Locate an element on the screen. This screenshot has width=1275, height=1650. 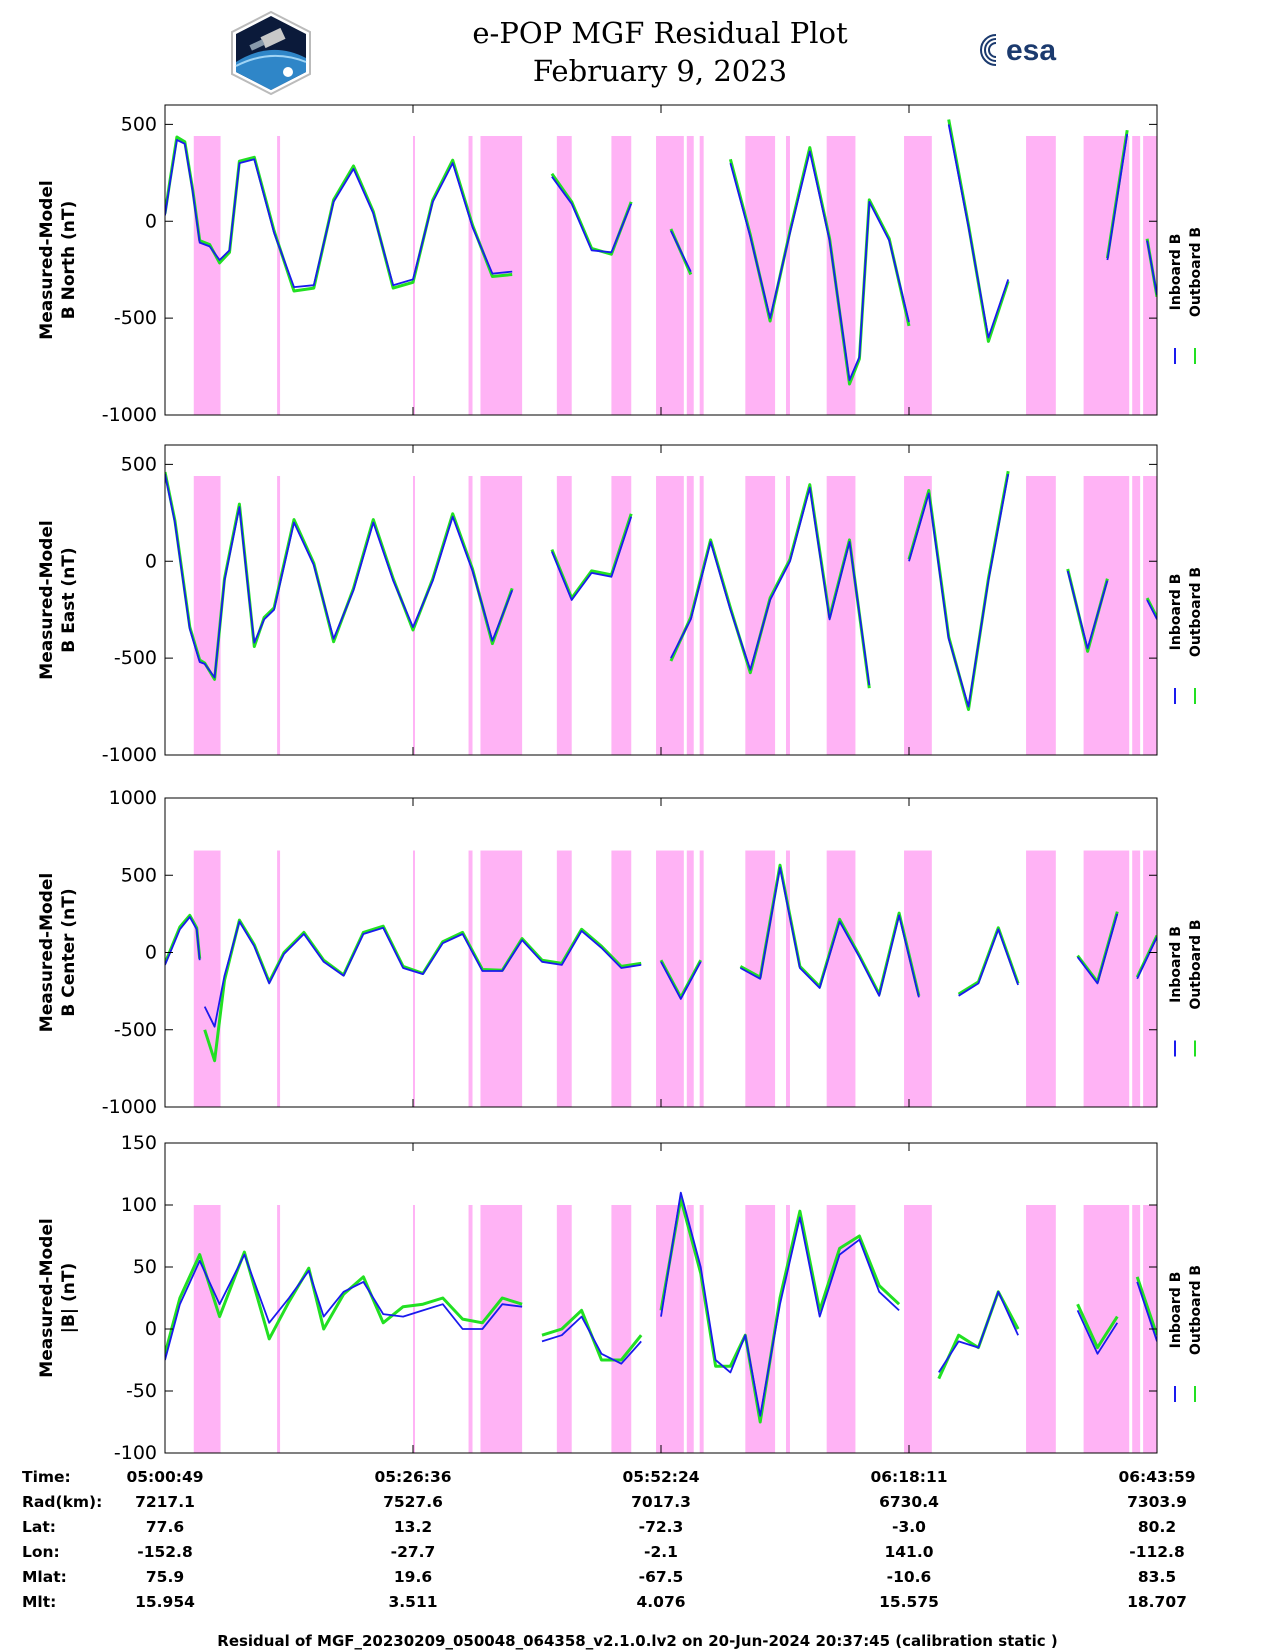
y-axis-label: Measured-Model B East (nT) is located at coordinates (58, 599).